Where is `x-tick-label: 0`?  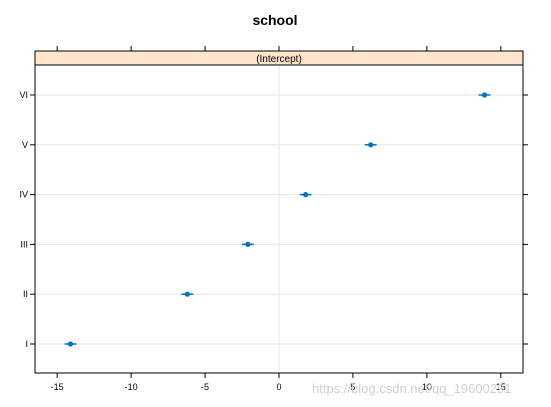 x-tick-label: 0 is located at coordinates (278, 387).